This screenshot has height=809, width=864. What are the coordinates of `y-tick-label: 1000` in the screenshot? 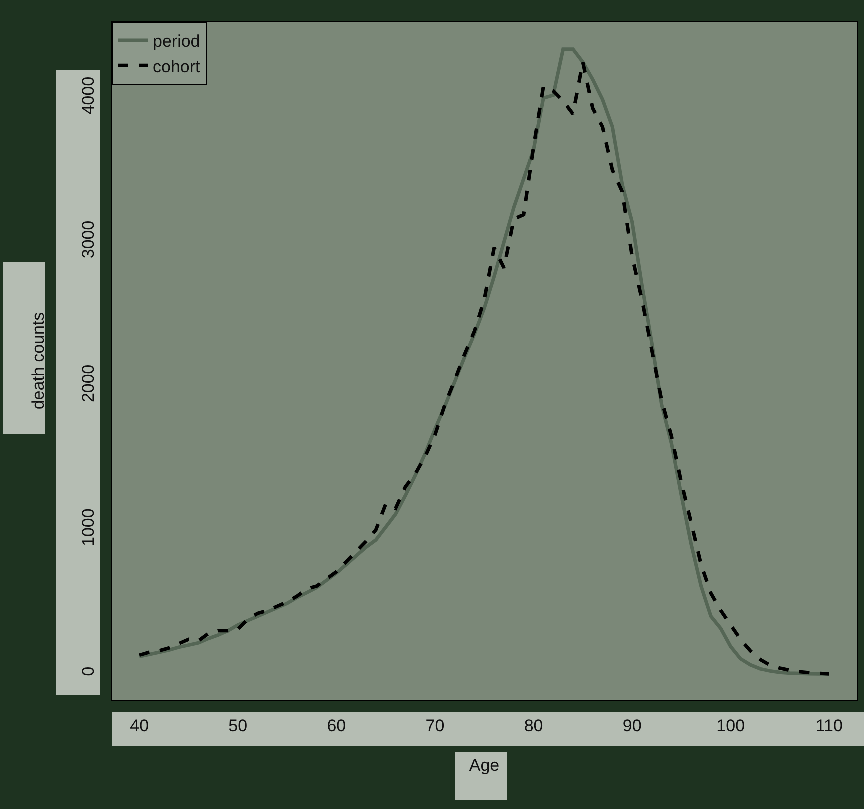 It's located at (88, 527).